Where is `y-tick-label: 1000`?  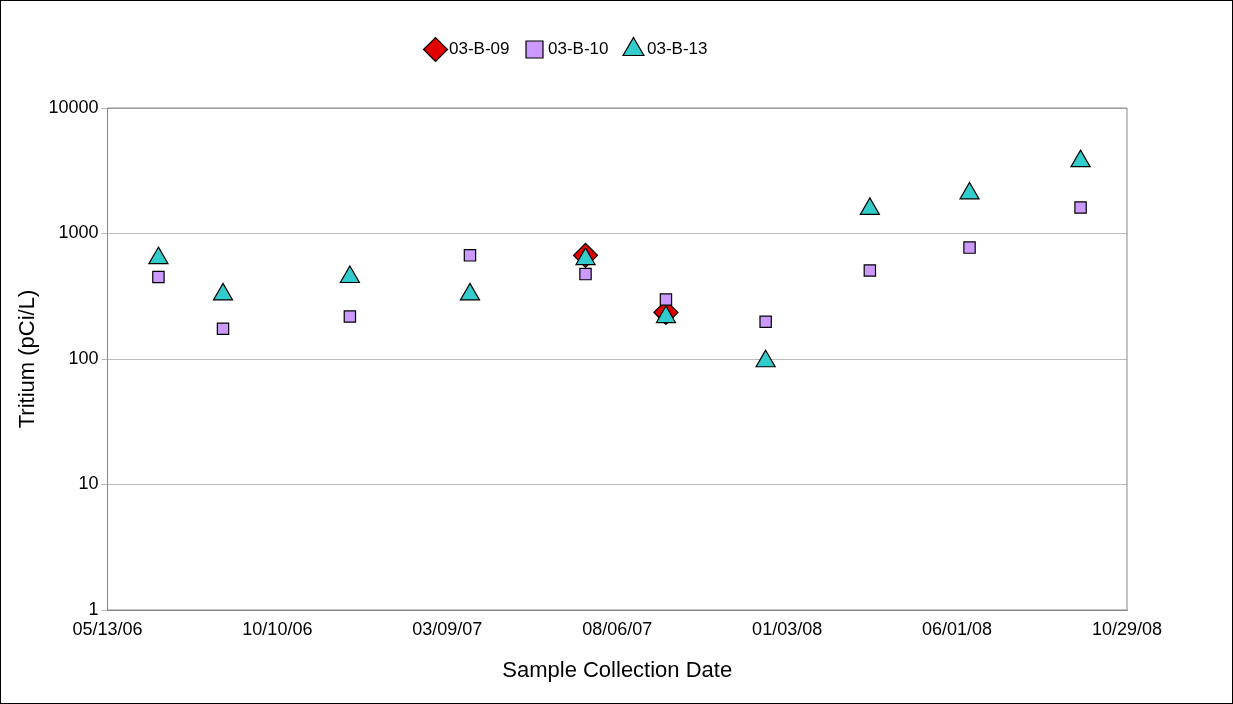 y-tick-label: 1000 is located at coordinates (78, 232).